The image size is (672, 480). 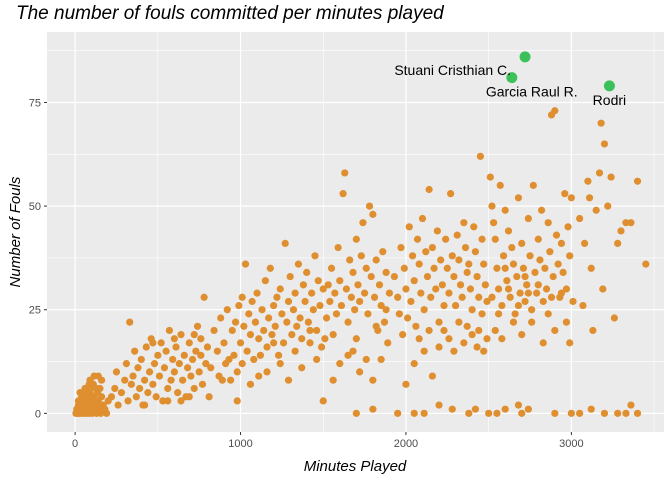 What do you see at coordinates (35, 207) in the screenshot?
I see `y-tick-label: 50` at bounding box center [35, 207].